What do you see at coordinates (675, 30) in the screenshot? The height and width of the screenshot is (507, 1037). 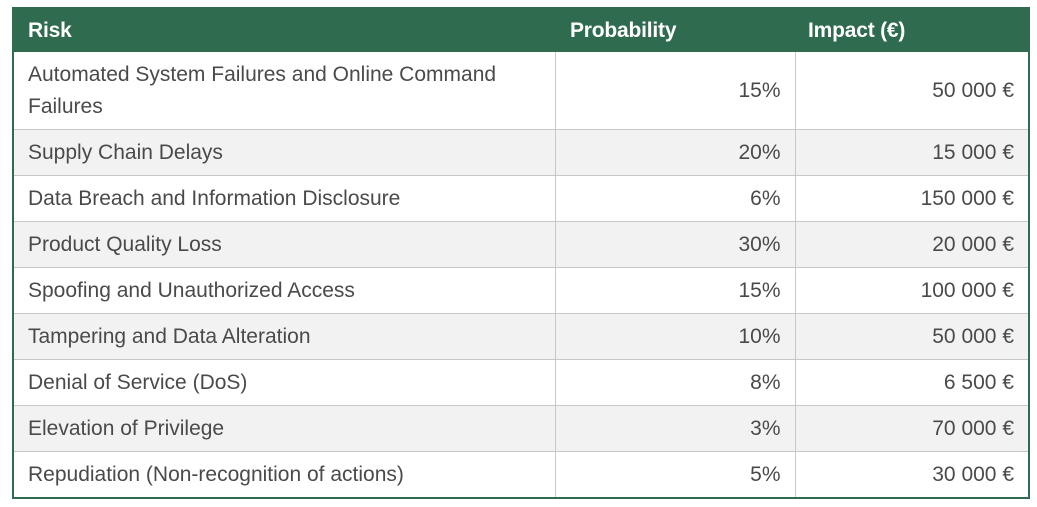 I see `header-probability: Probability` at bounding box center [675, 30].